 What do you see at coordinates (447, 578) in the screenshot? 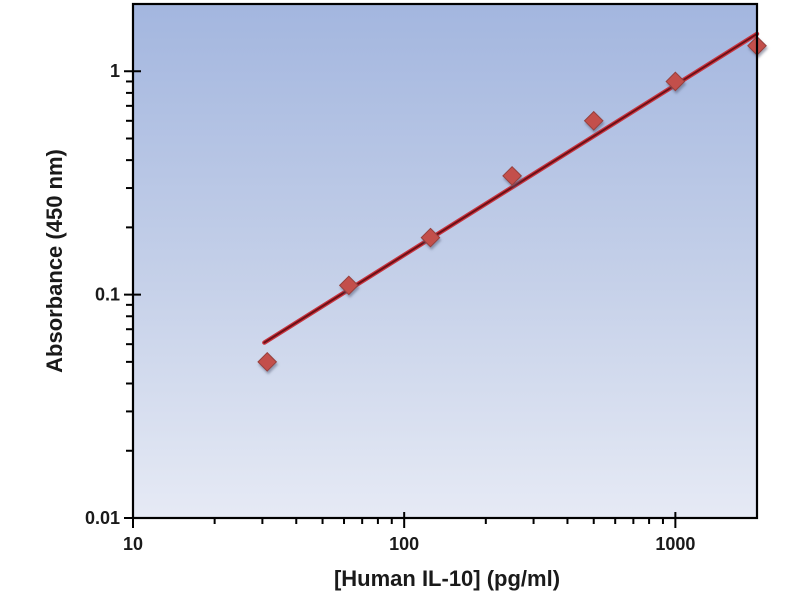
I see `x-axis-title: [Human IL-10] (pg/ml)` at bounding box center [447, 578].